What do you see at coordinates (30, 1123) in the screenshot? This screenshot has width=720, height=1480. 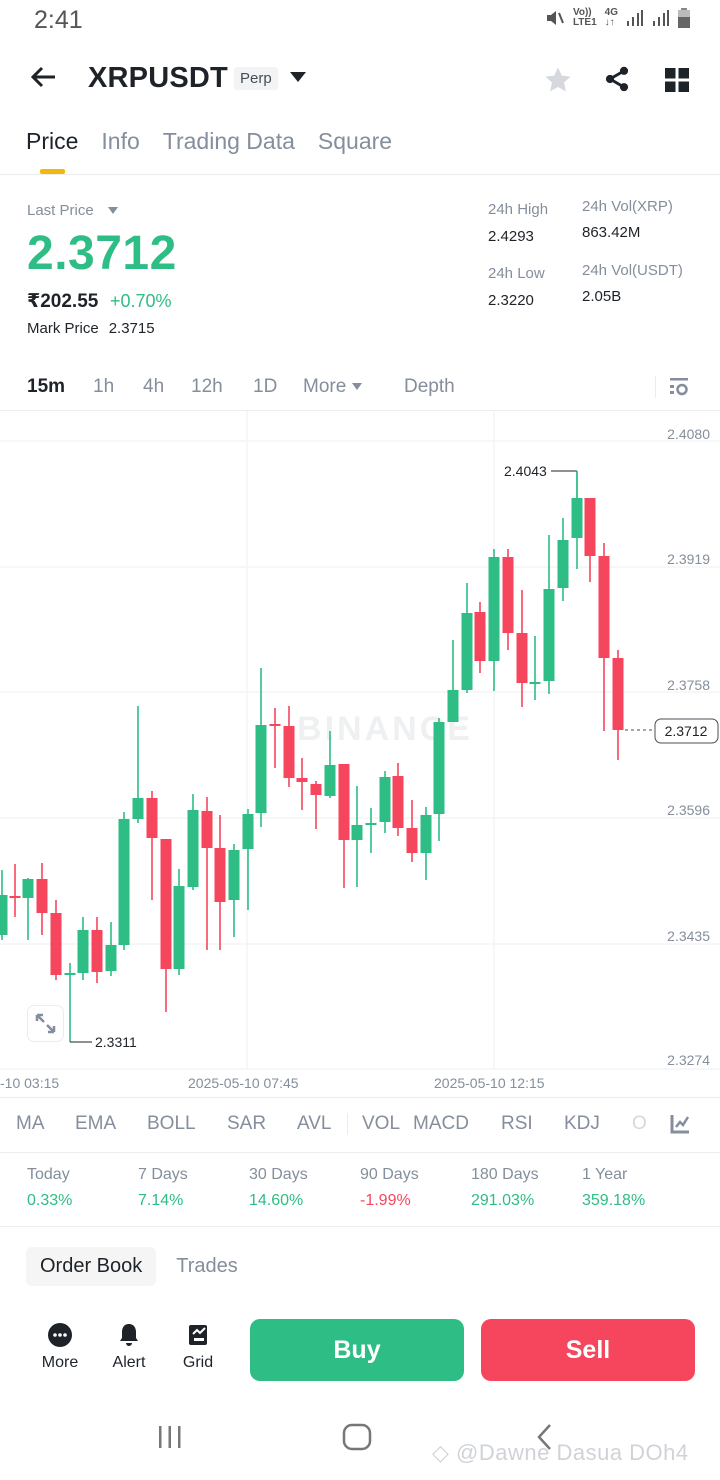 I see `indicator-ma: MA` at bounding box center [30, 1123].